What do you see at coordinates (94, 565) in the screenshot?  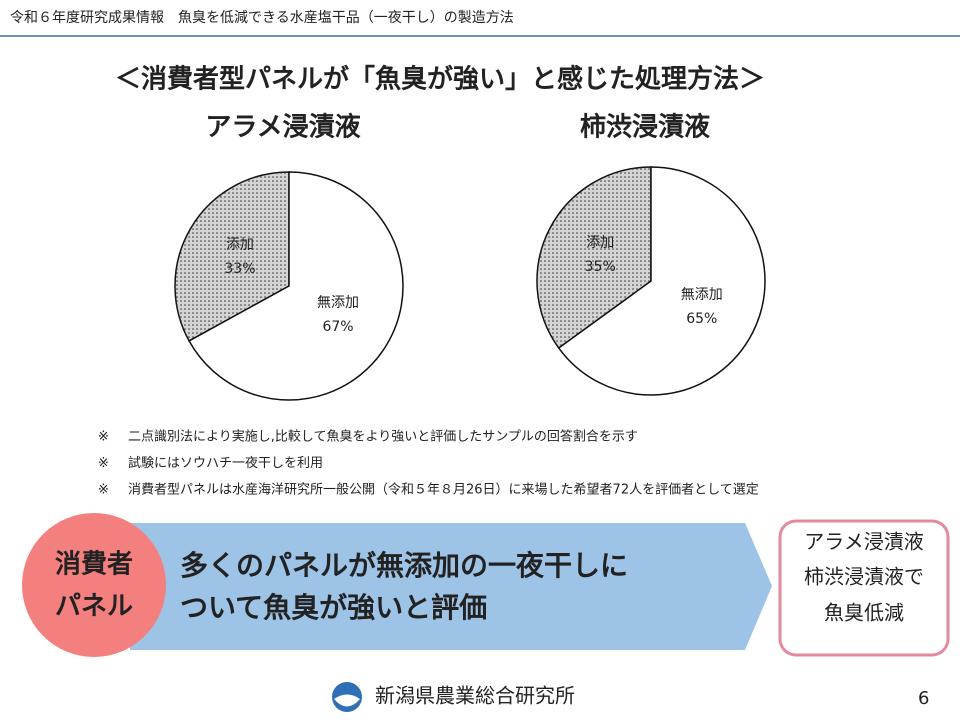 I see `badge-text: 消費者` at bounding box center [94, 565].